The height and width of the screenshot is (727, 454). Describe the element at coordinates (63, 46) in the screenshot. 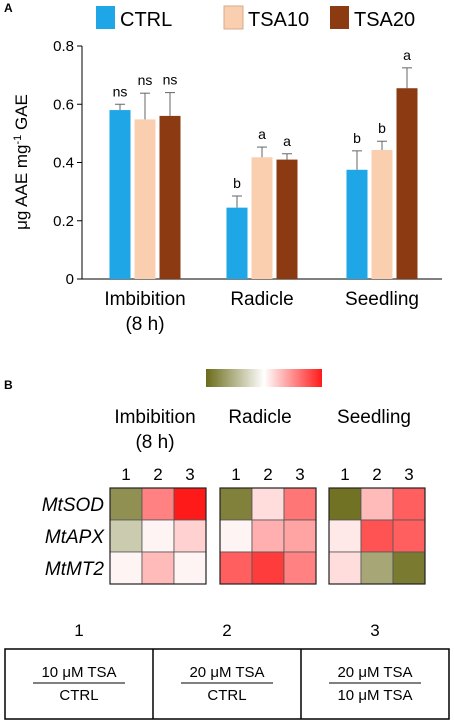

I see `y-tick-label: 0.8` at that location.